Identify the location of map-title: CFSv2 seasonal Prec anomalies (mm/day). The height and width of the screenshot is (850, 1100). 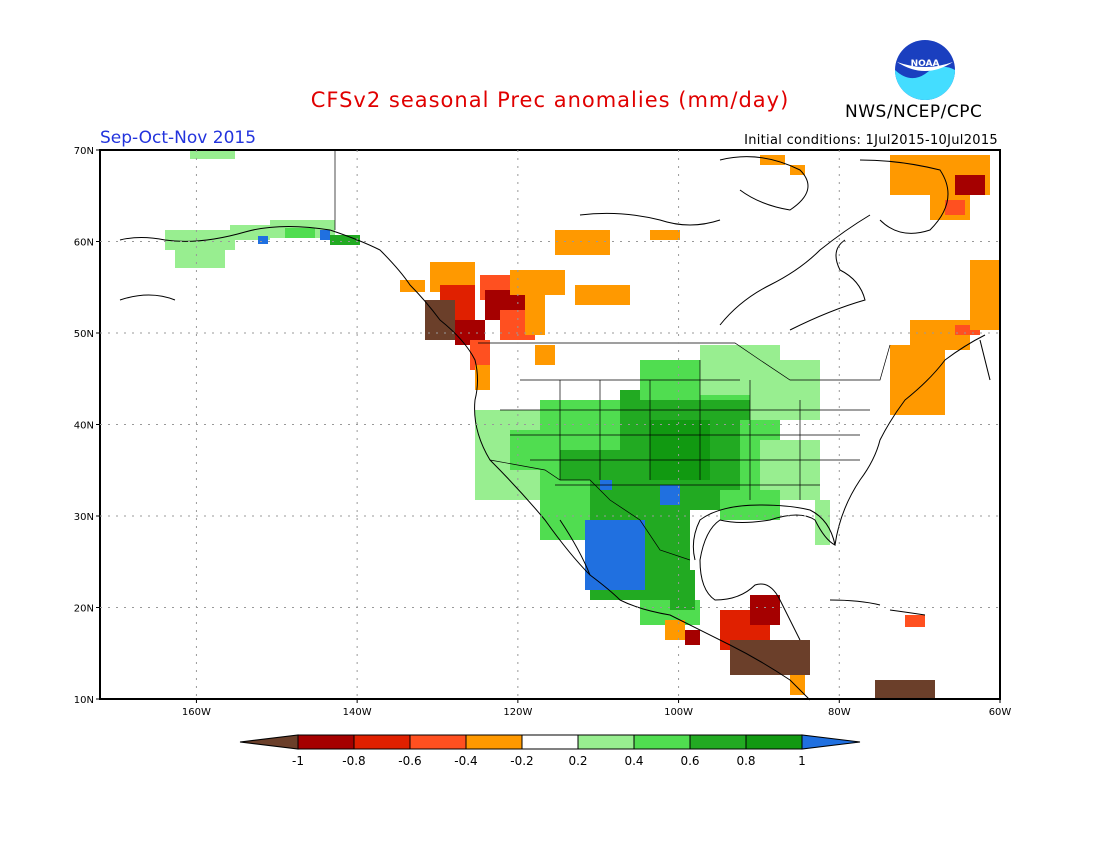
(550, 100).